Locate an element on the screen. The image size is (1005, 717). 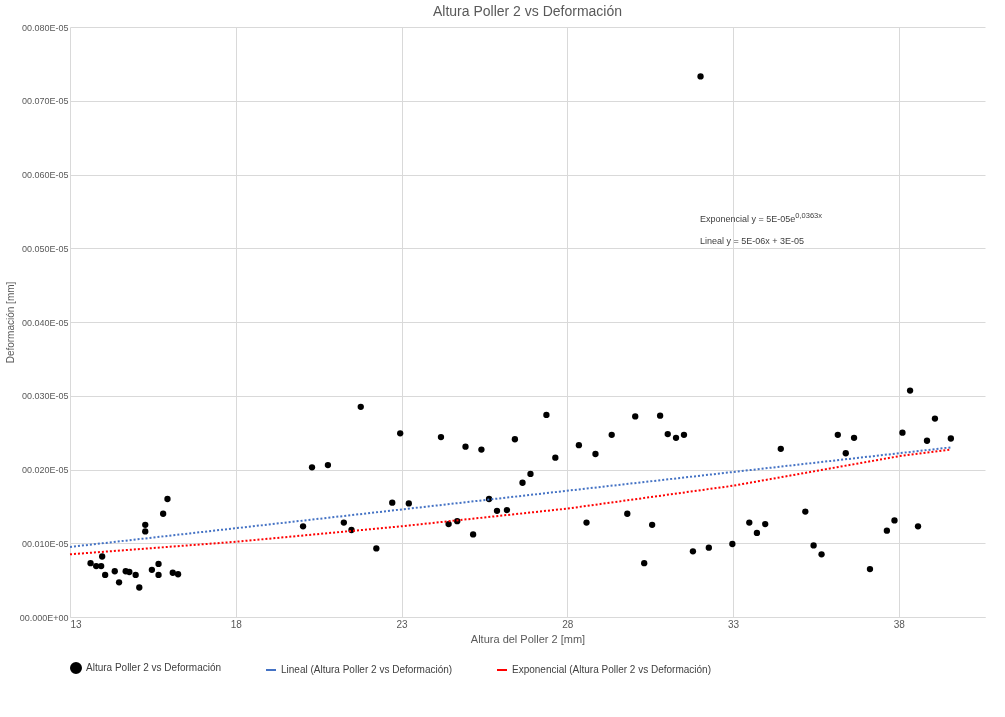
y-tick-label: 00.000E+00 is located at coordinates (44, 617).